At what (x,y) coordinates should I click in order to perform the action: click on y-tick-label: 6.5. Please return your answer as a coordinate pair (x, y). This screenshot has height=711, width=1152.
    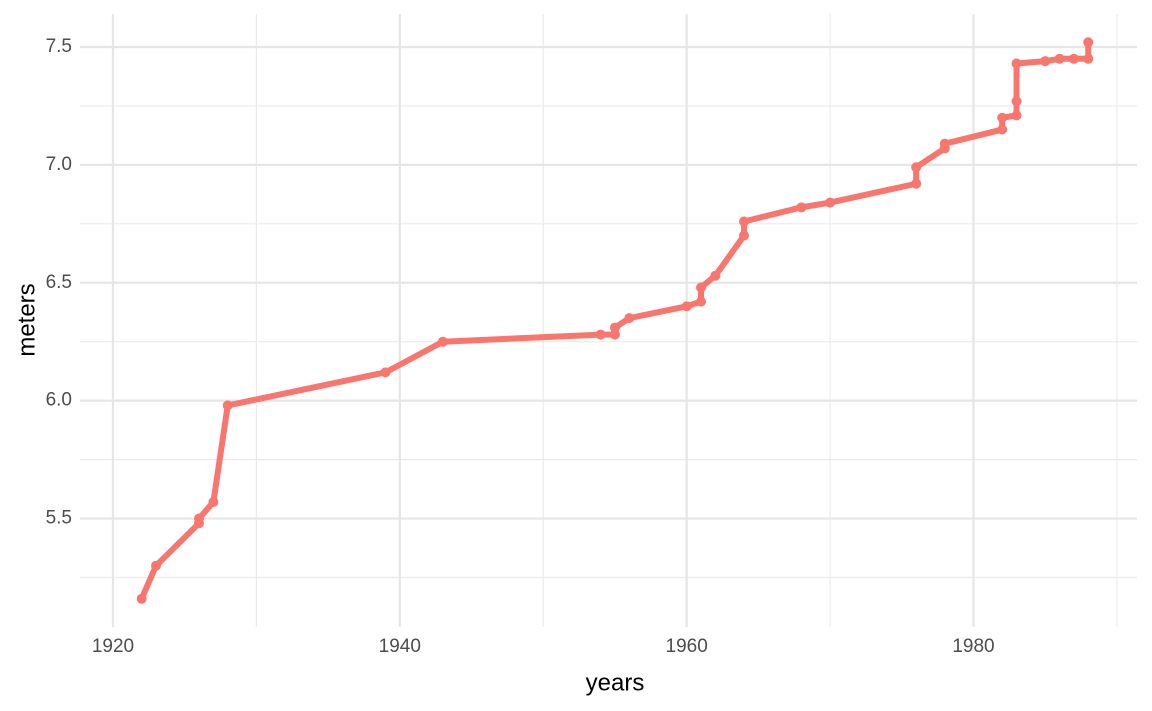
    Looking at the image, I should click on (59, 282).